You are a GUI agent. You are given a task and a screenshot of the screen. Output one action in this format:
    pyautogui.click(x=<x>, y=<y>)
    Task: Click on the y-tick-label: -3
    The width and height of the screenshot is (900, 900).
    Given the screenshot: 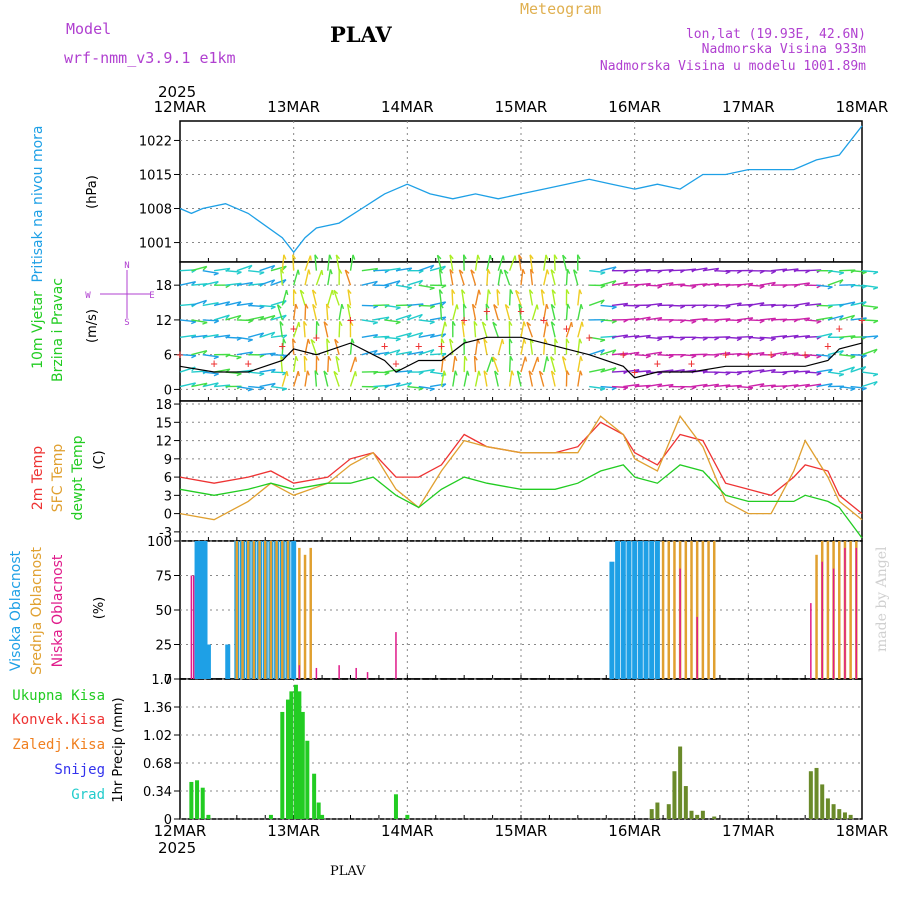 What is the action you would take?
    pyautogui.click(x=165, y=533)
    